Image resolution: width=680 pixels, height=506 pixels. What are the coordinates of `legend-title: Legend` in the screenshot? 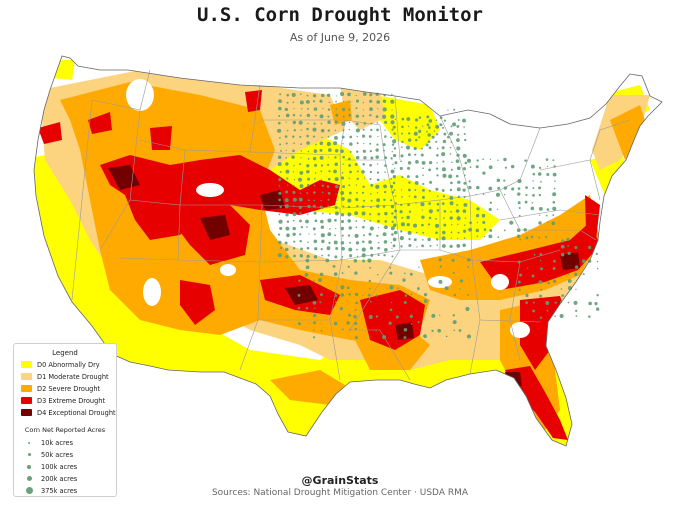 It's located at (65, 353).